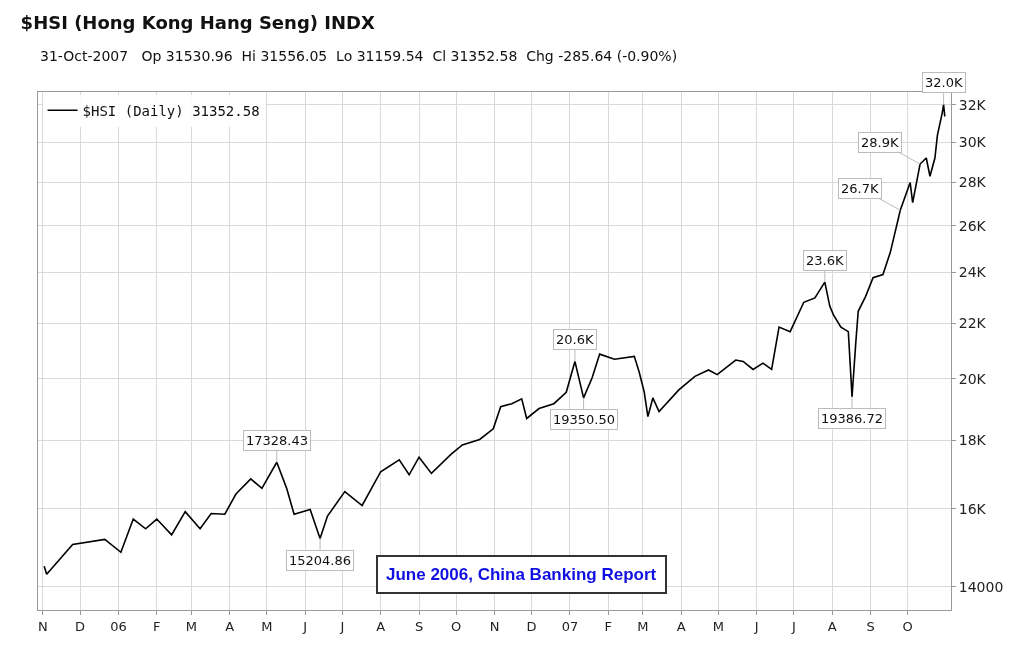 Image resolution: width=1031 pixels, height=646 pixels. I want to click on annotation: 26.7K, so click(860, 188).